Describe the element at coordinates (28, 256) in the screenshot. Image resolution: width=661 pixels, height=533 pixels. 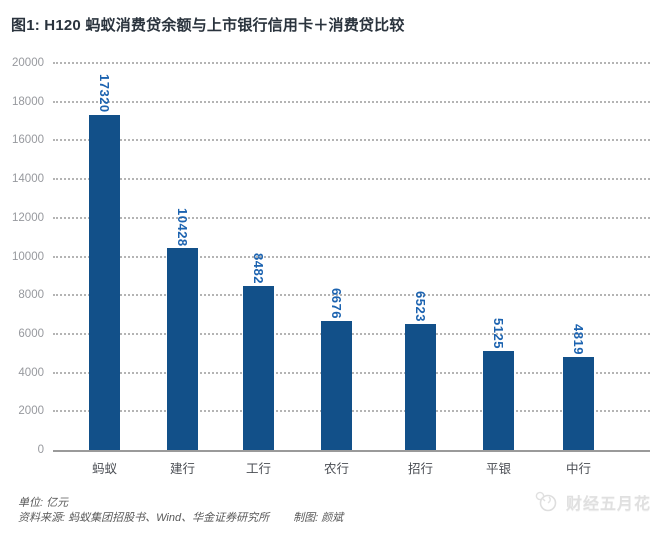
I see `y-axis-tick-label: 10000` at that location.